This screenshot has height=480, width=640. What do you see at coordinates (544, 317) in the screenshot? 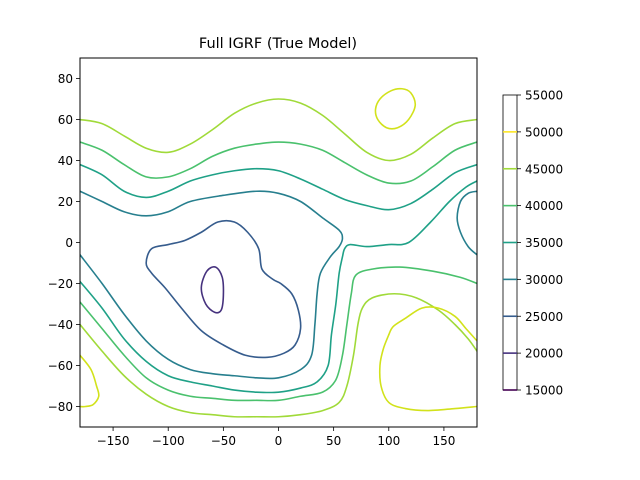
I see `colorbar-tick-label: 25000` at bounding box center [544, 317].